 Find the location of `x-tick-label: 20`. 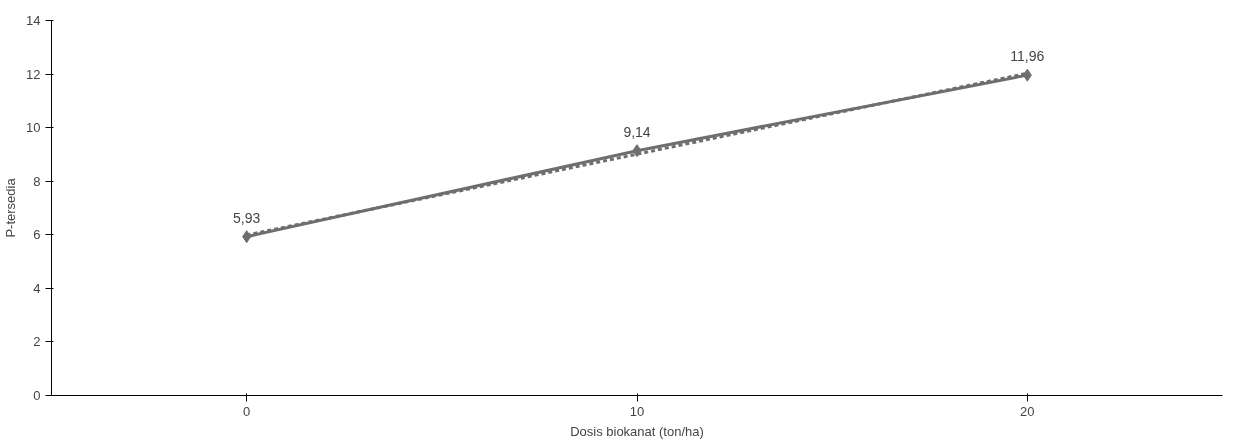

x-tick-label: 20 is located at coordinates (1027, 411).